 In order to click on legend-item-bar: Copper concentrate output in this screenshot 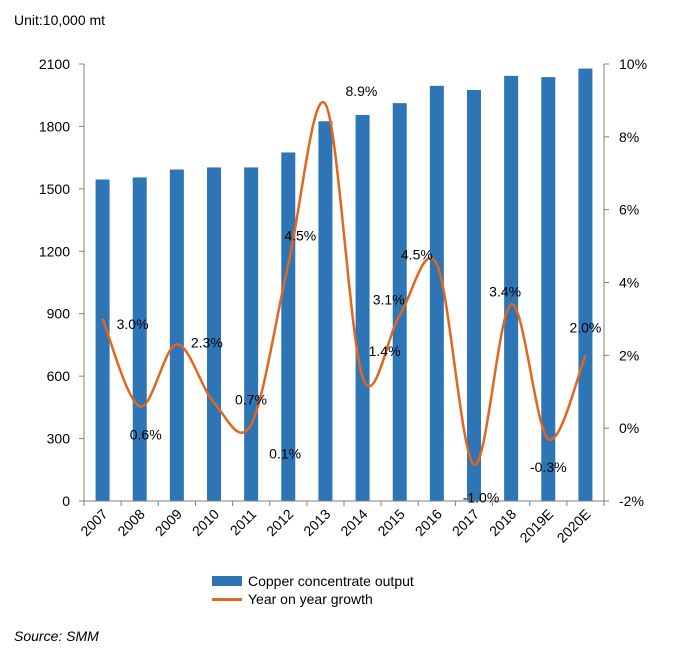, I will do `click(313, 581)`.